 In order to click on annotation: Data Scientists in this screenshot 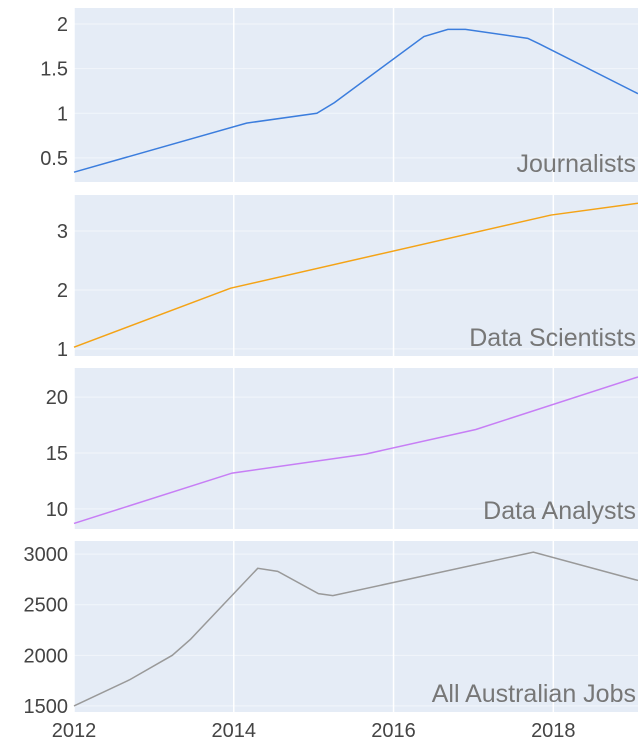, I will do `click(552, 338)`.